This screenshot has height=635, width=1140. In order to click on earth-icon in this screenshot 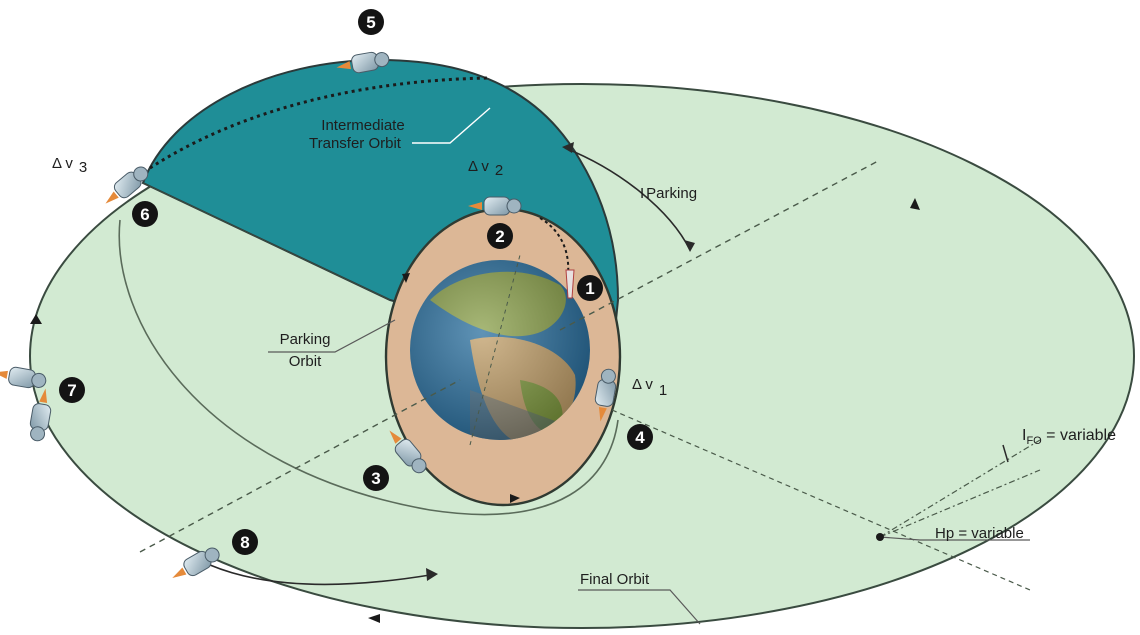, I will do `click(500, 350)`.